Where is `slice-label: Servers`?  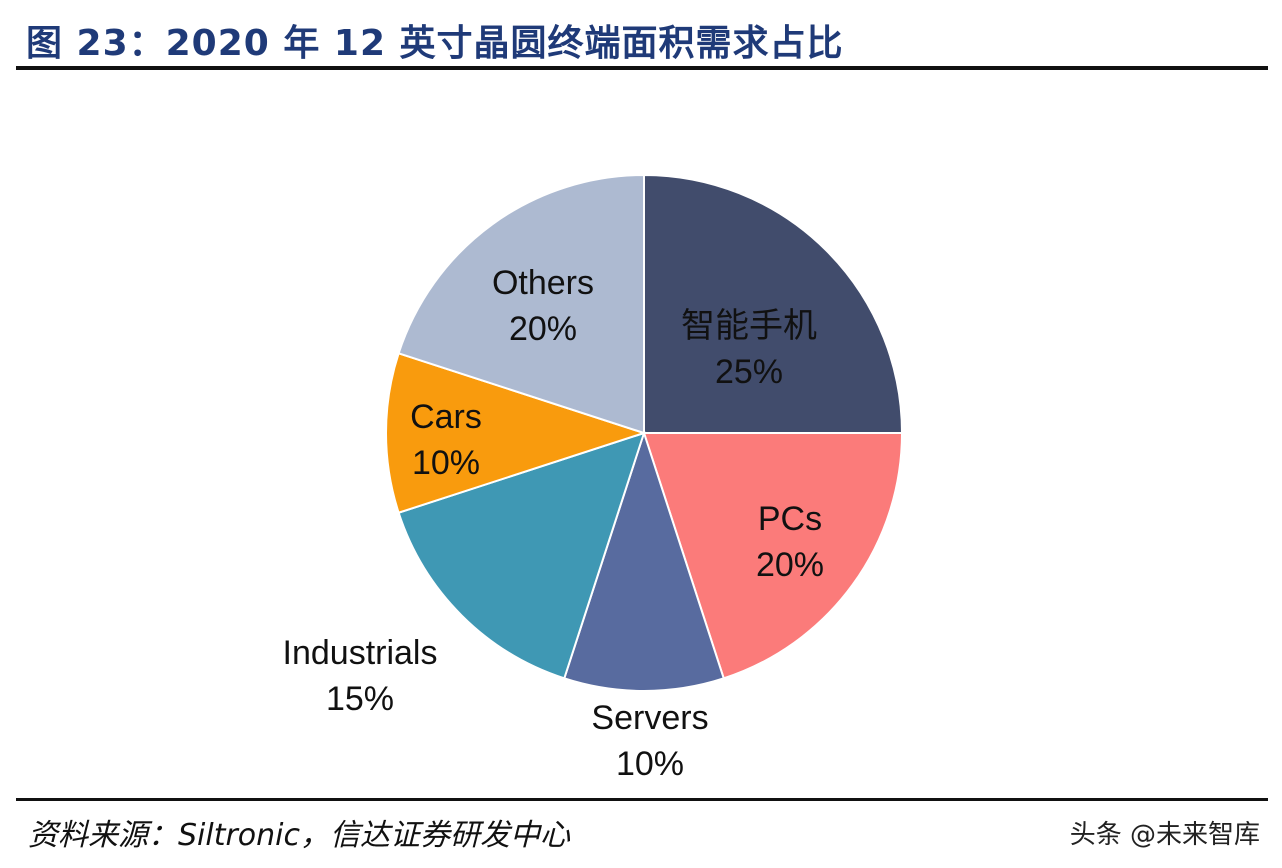 slice-label: Servers is located at coordinates (649, 718).